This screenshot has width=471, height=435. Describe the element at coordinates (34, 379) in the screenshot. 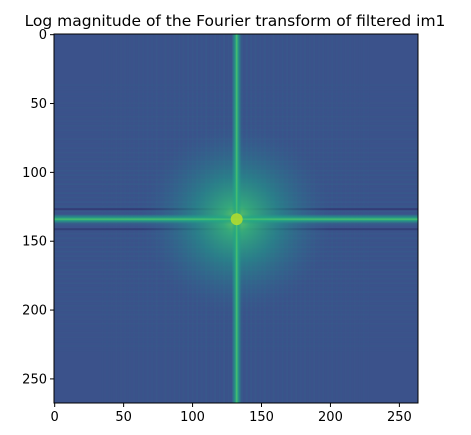

I see `y-tick-label: 250` at that location.